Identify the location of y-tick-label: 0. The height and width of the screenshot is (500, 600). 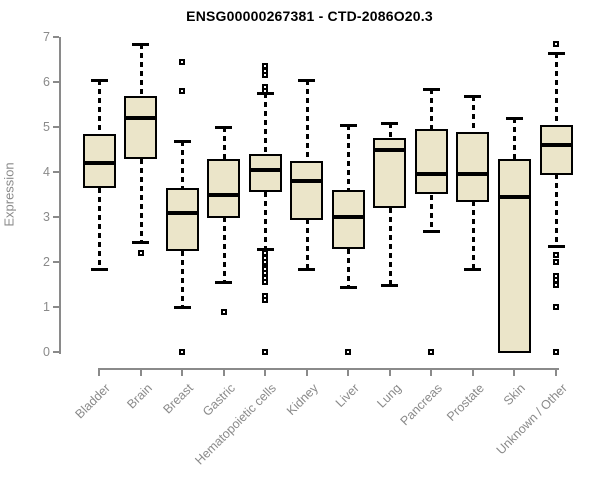
(46, 352).